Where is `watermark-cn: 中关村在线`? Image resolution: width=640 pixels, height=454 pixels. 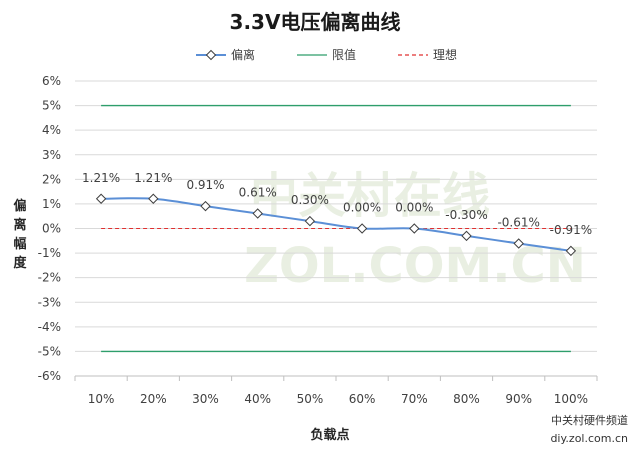 watermark-cn: 中关村在线 is located at coordinates (370, 196).